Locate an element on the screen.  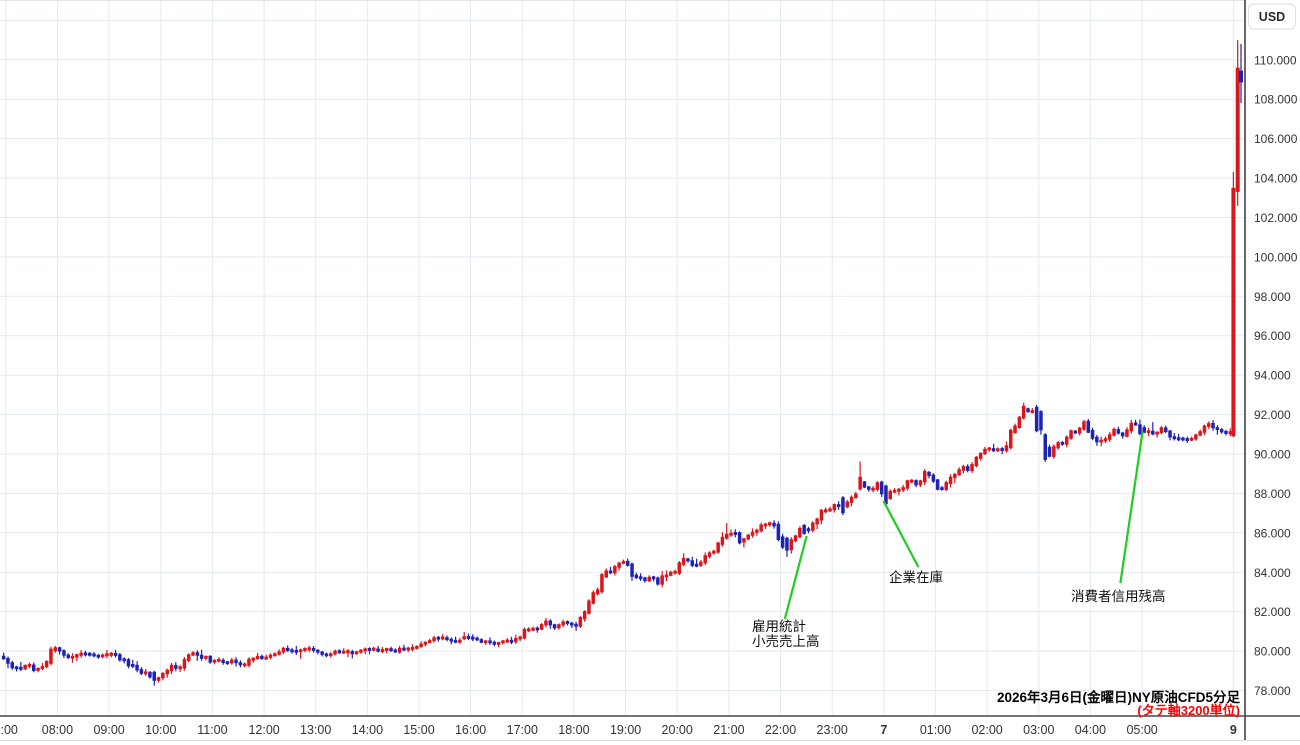
svg-text: 7 is located at coordinates (883, 730).